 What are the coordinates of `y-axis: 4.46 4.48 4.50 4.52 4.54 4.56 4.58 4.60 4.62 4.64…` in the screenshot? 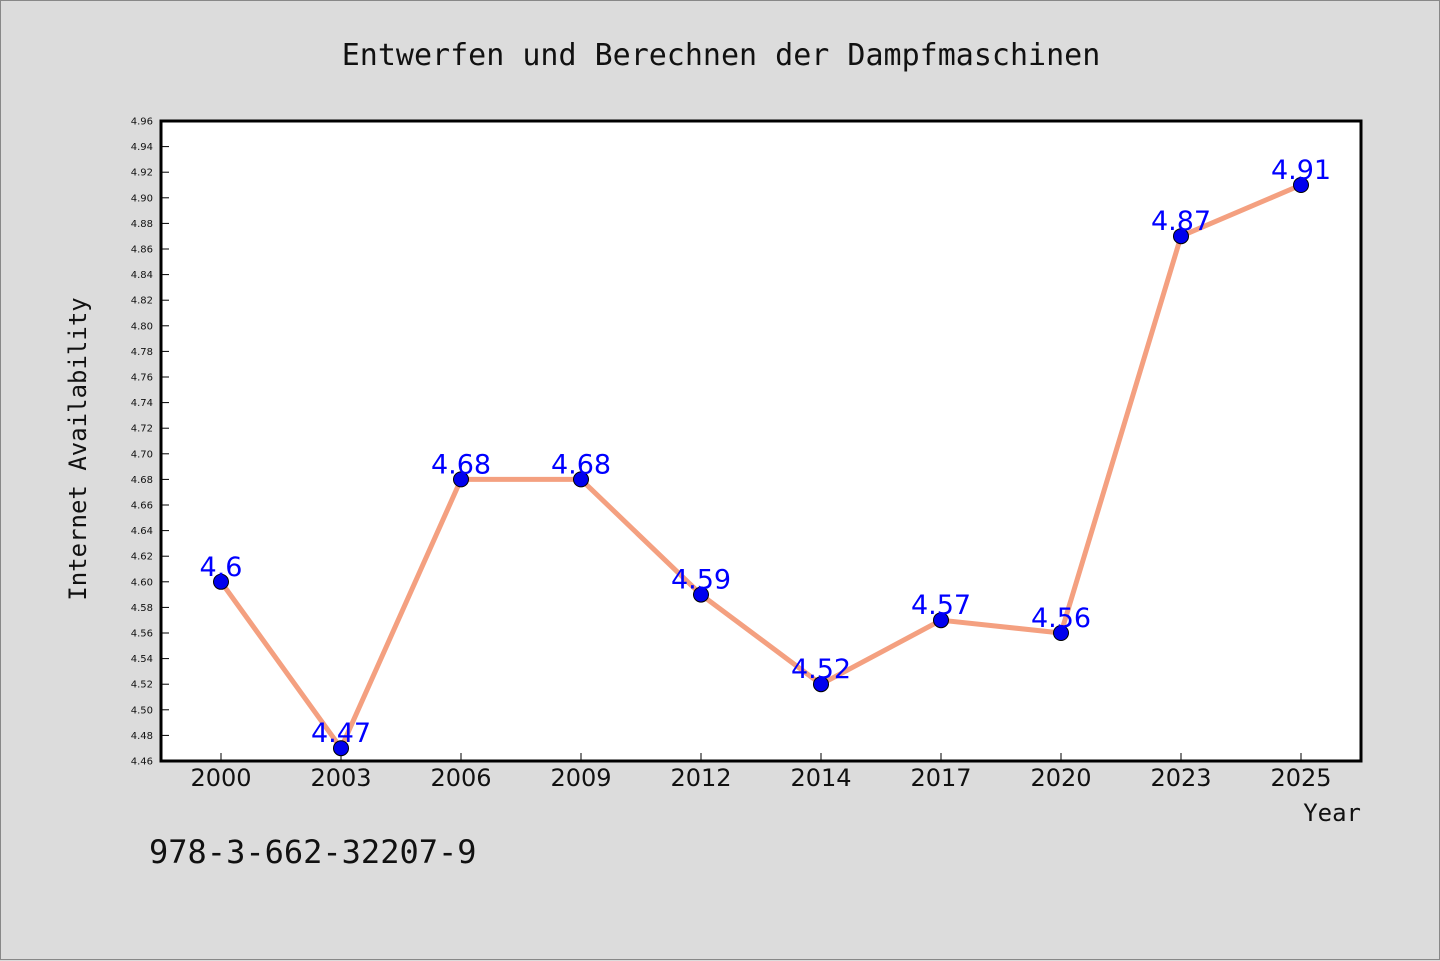 It's located at (150, 442).